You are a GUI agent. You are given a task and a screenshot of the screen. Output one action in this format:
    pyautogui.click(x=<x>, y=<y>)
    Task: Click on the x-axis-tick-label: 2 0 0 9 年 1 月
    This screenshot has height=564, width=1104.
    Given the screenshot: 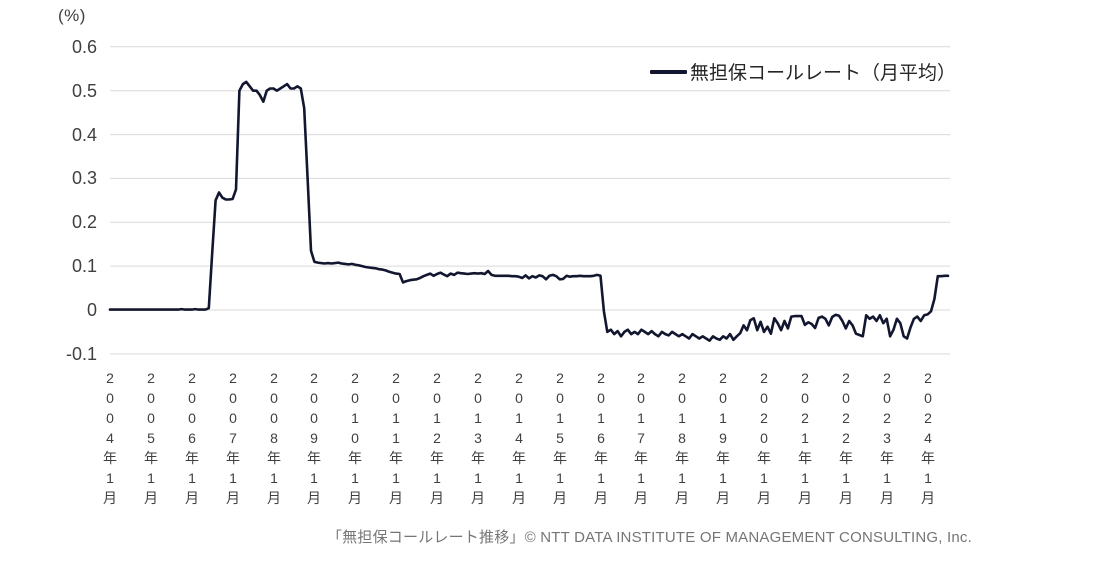 What is the action you would take?
    pyautogui.click(x=314, y=438)
    